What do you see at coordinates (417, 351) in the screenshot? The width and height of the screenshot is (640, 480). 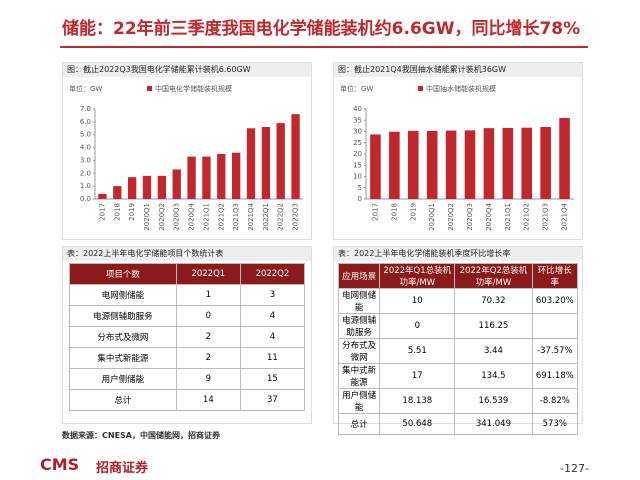 I see `table-cell: 5.51` at bounding box center [417, 351].